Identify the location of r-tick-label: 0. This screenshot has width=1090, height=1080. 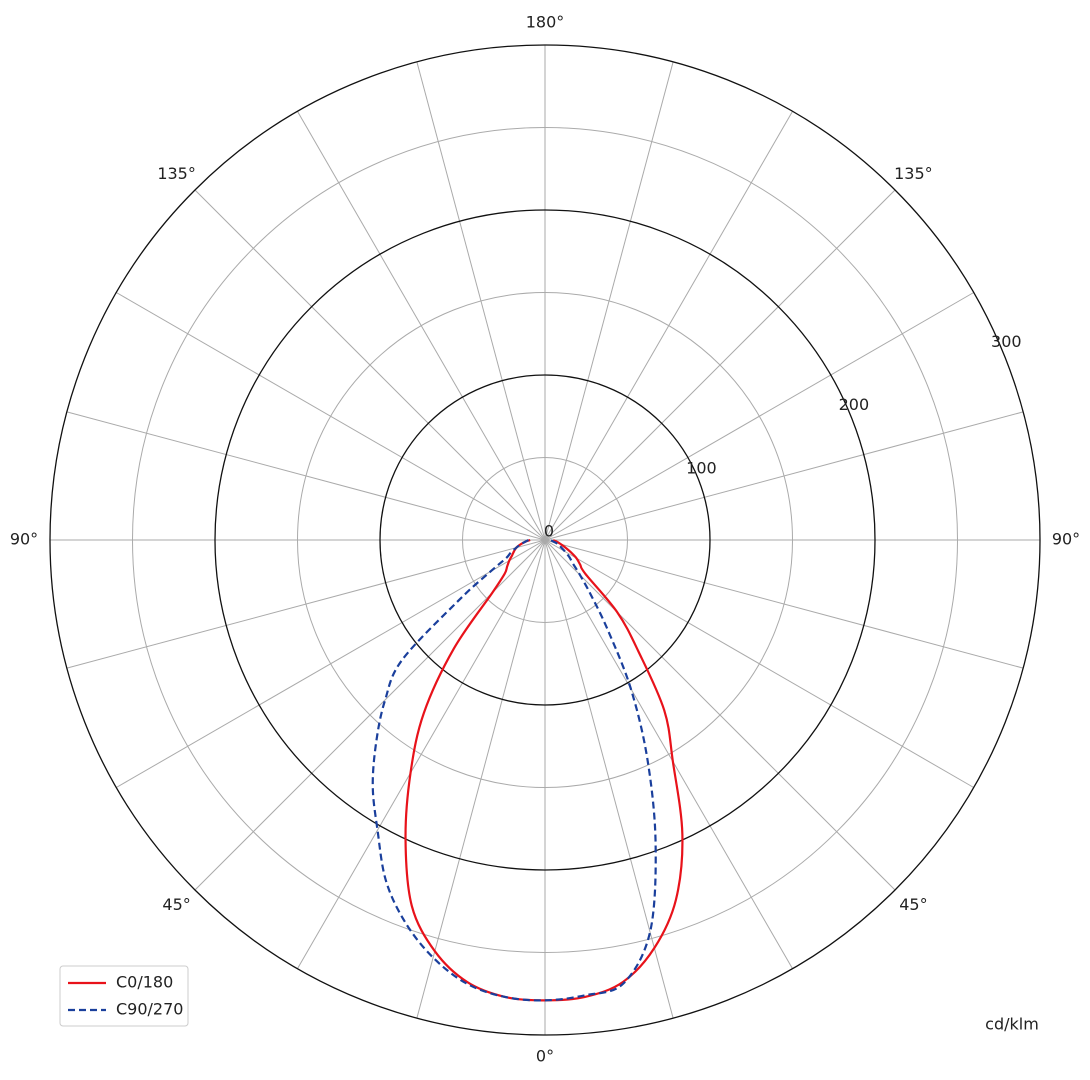
(549, 531).